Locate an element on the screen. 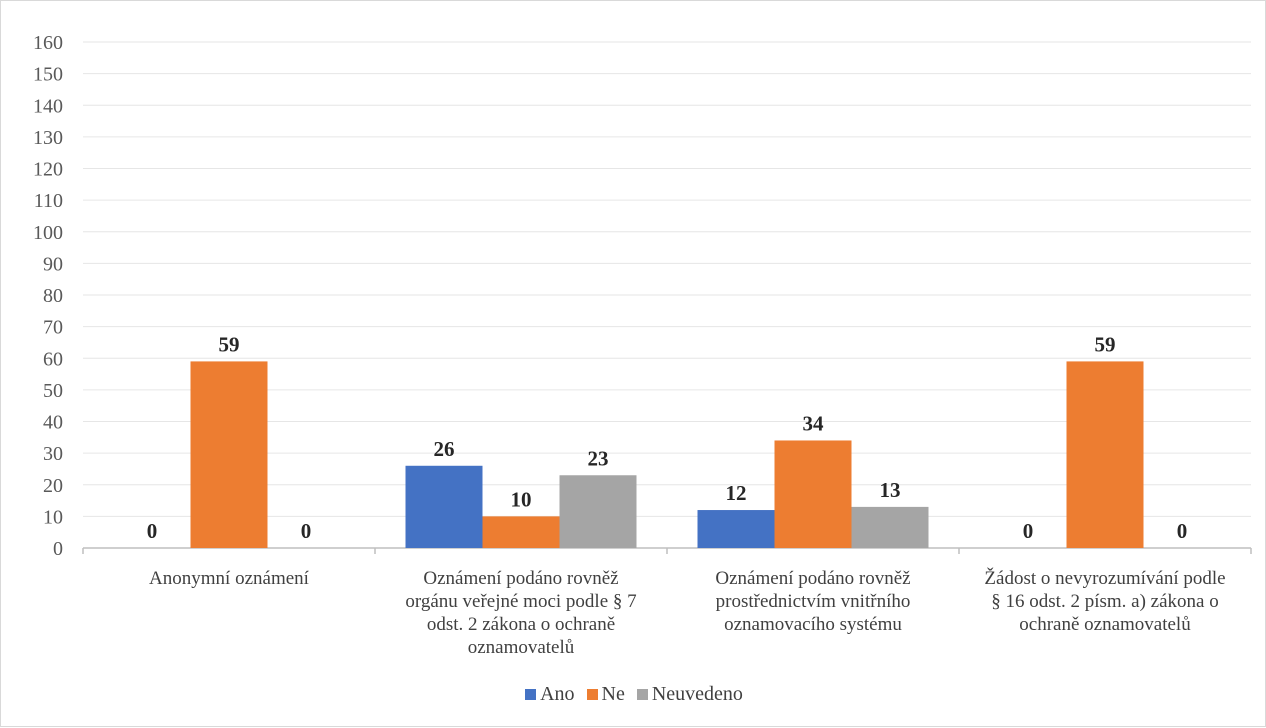 The image size is (1266, 728). legend-entry: Ano is located at coordinates (550, 694).